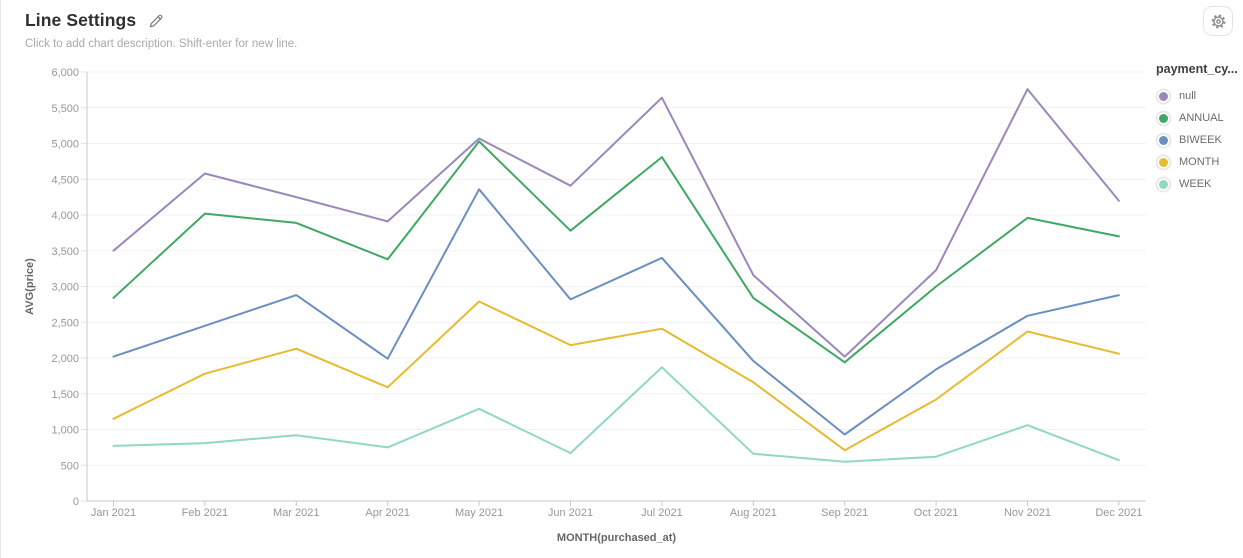 The height and width of the screenshot is (558, 1243). I want to click on x-tick-label: Jul 2021, so click(662, 513).